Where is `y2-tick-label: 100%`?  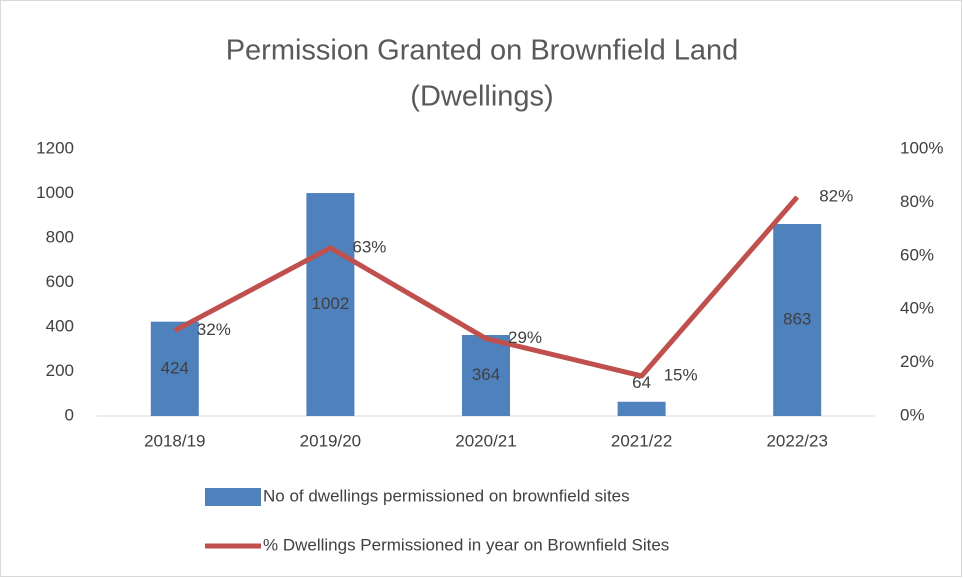 y2-tick-label: 100% is located at coordinates (921, 147).